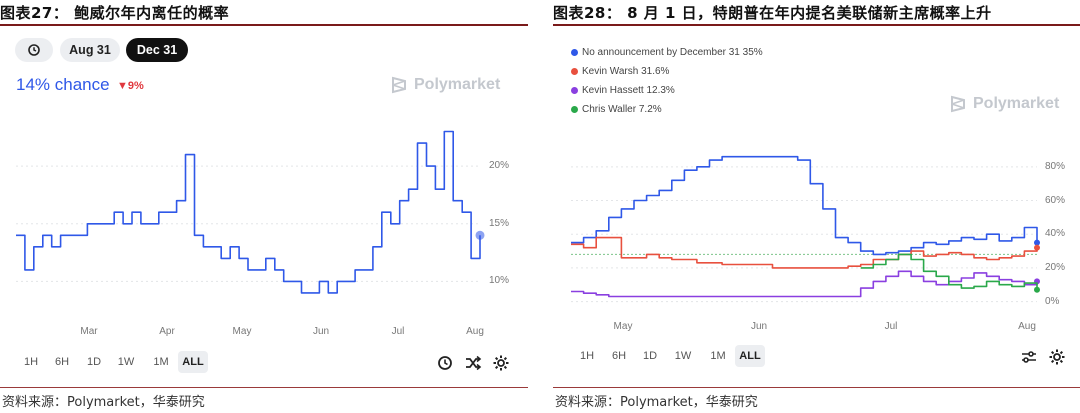  I want to click on aug31-button: Aug 31, so click(90, 50).